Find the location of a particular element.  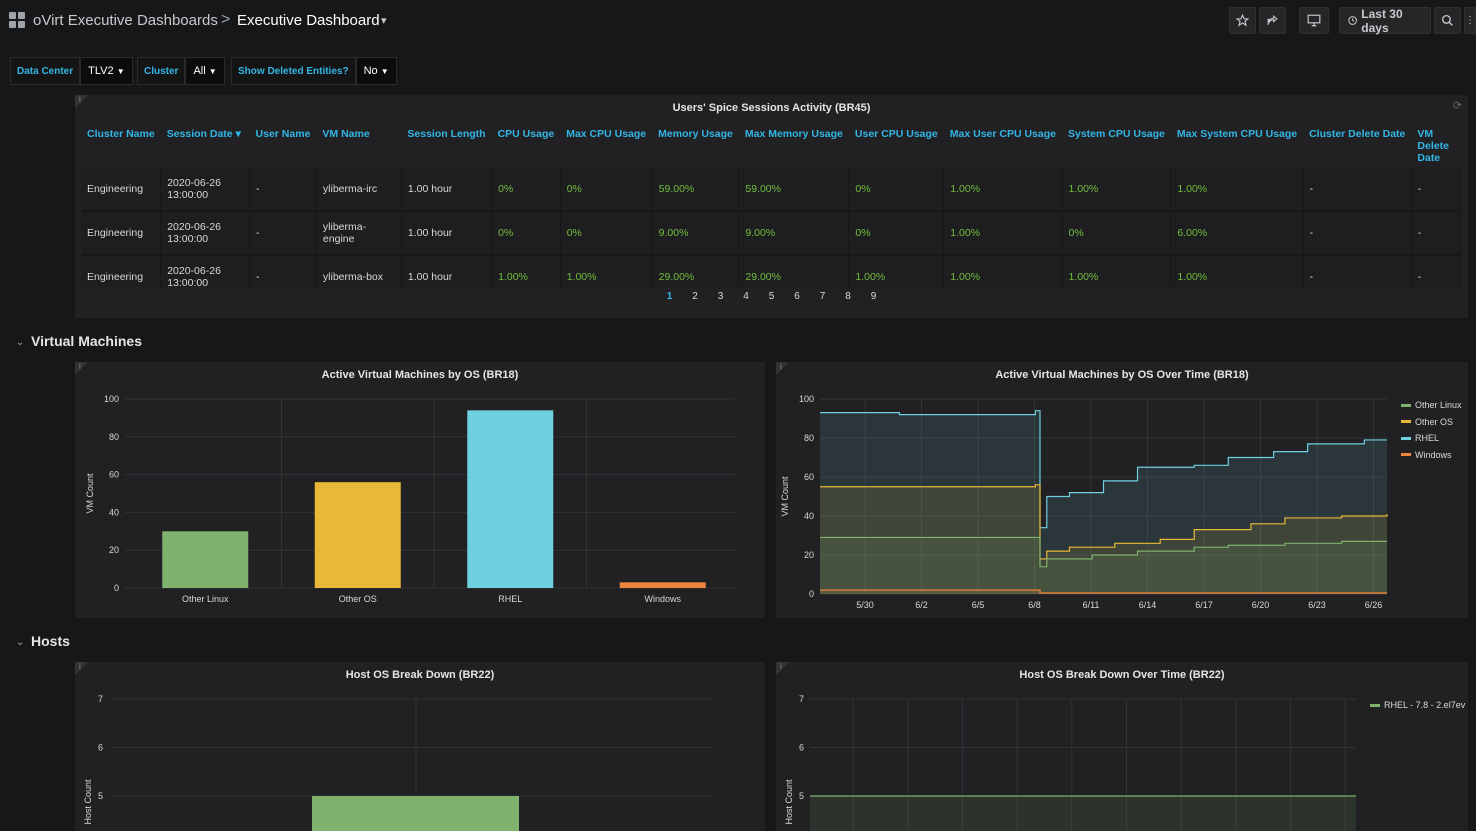

legend-item: Other Linux is located at coordinates (1431, 405).